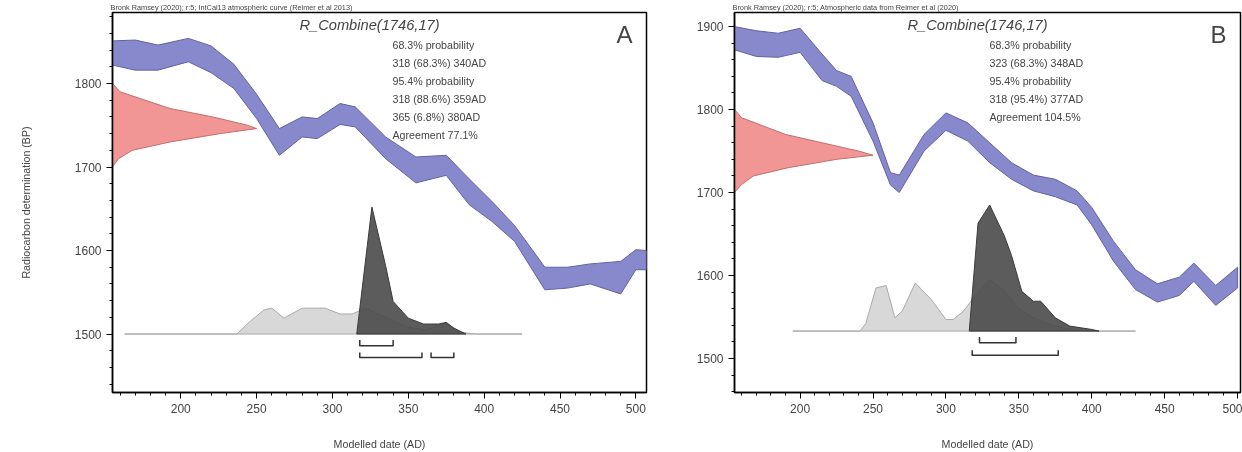  I want to click on annotation: 318 (95.4%) 377AD, so click(1036, 98).